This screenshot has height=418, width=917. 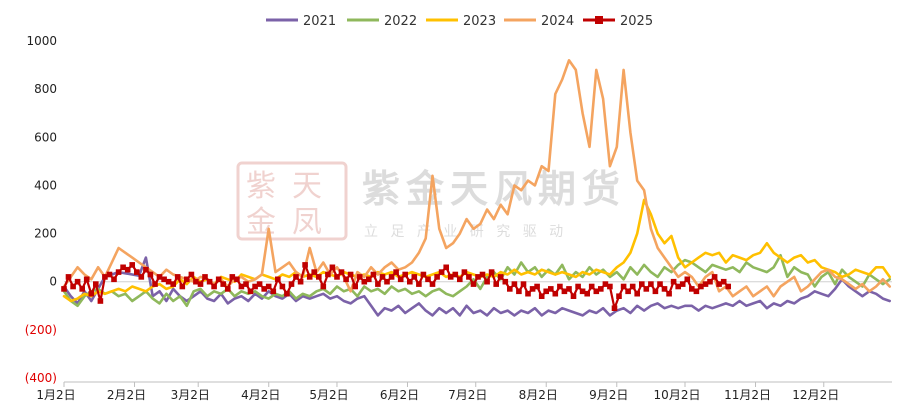 I want to click on x-tick-label: 11月2日, so click(x=747, y=395).